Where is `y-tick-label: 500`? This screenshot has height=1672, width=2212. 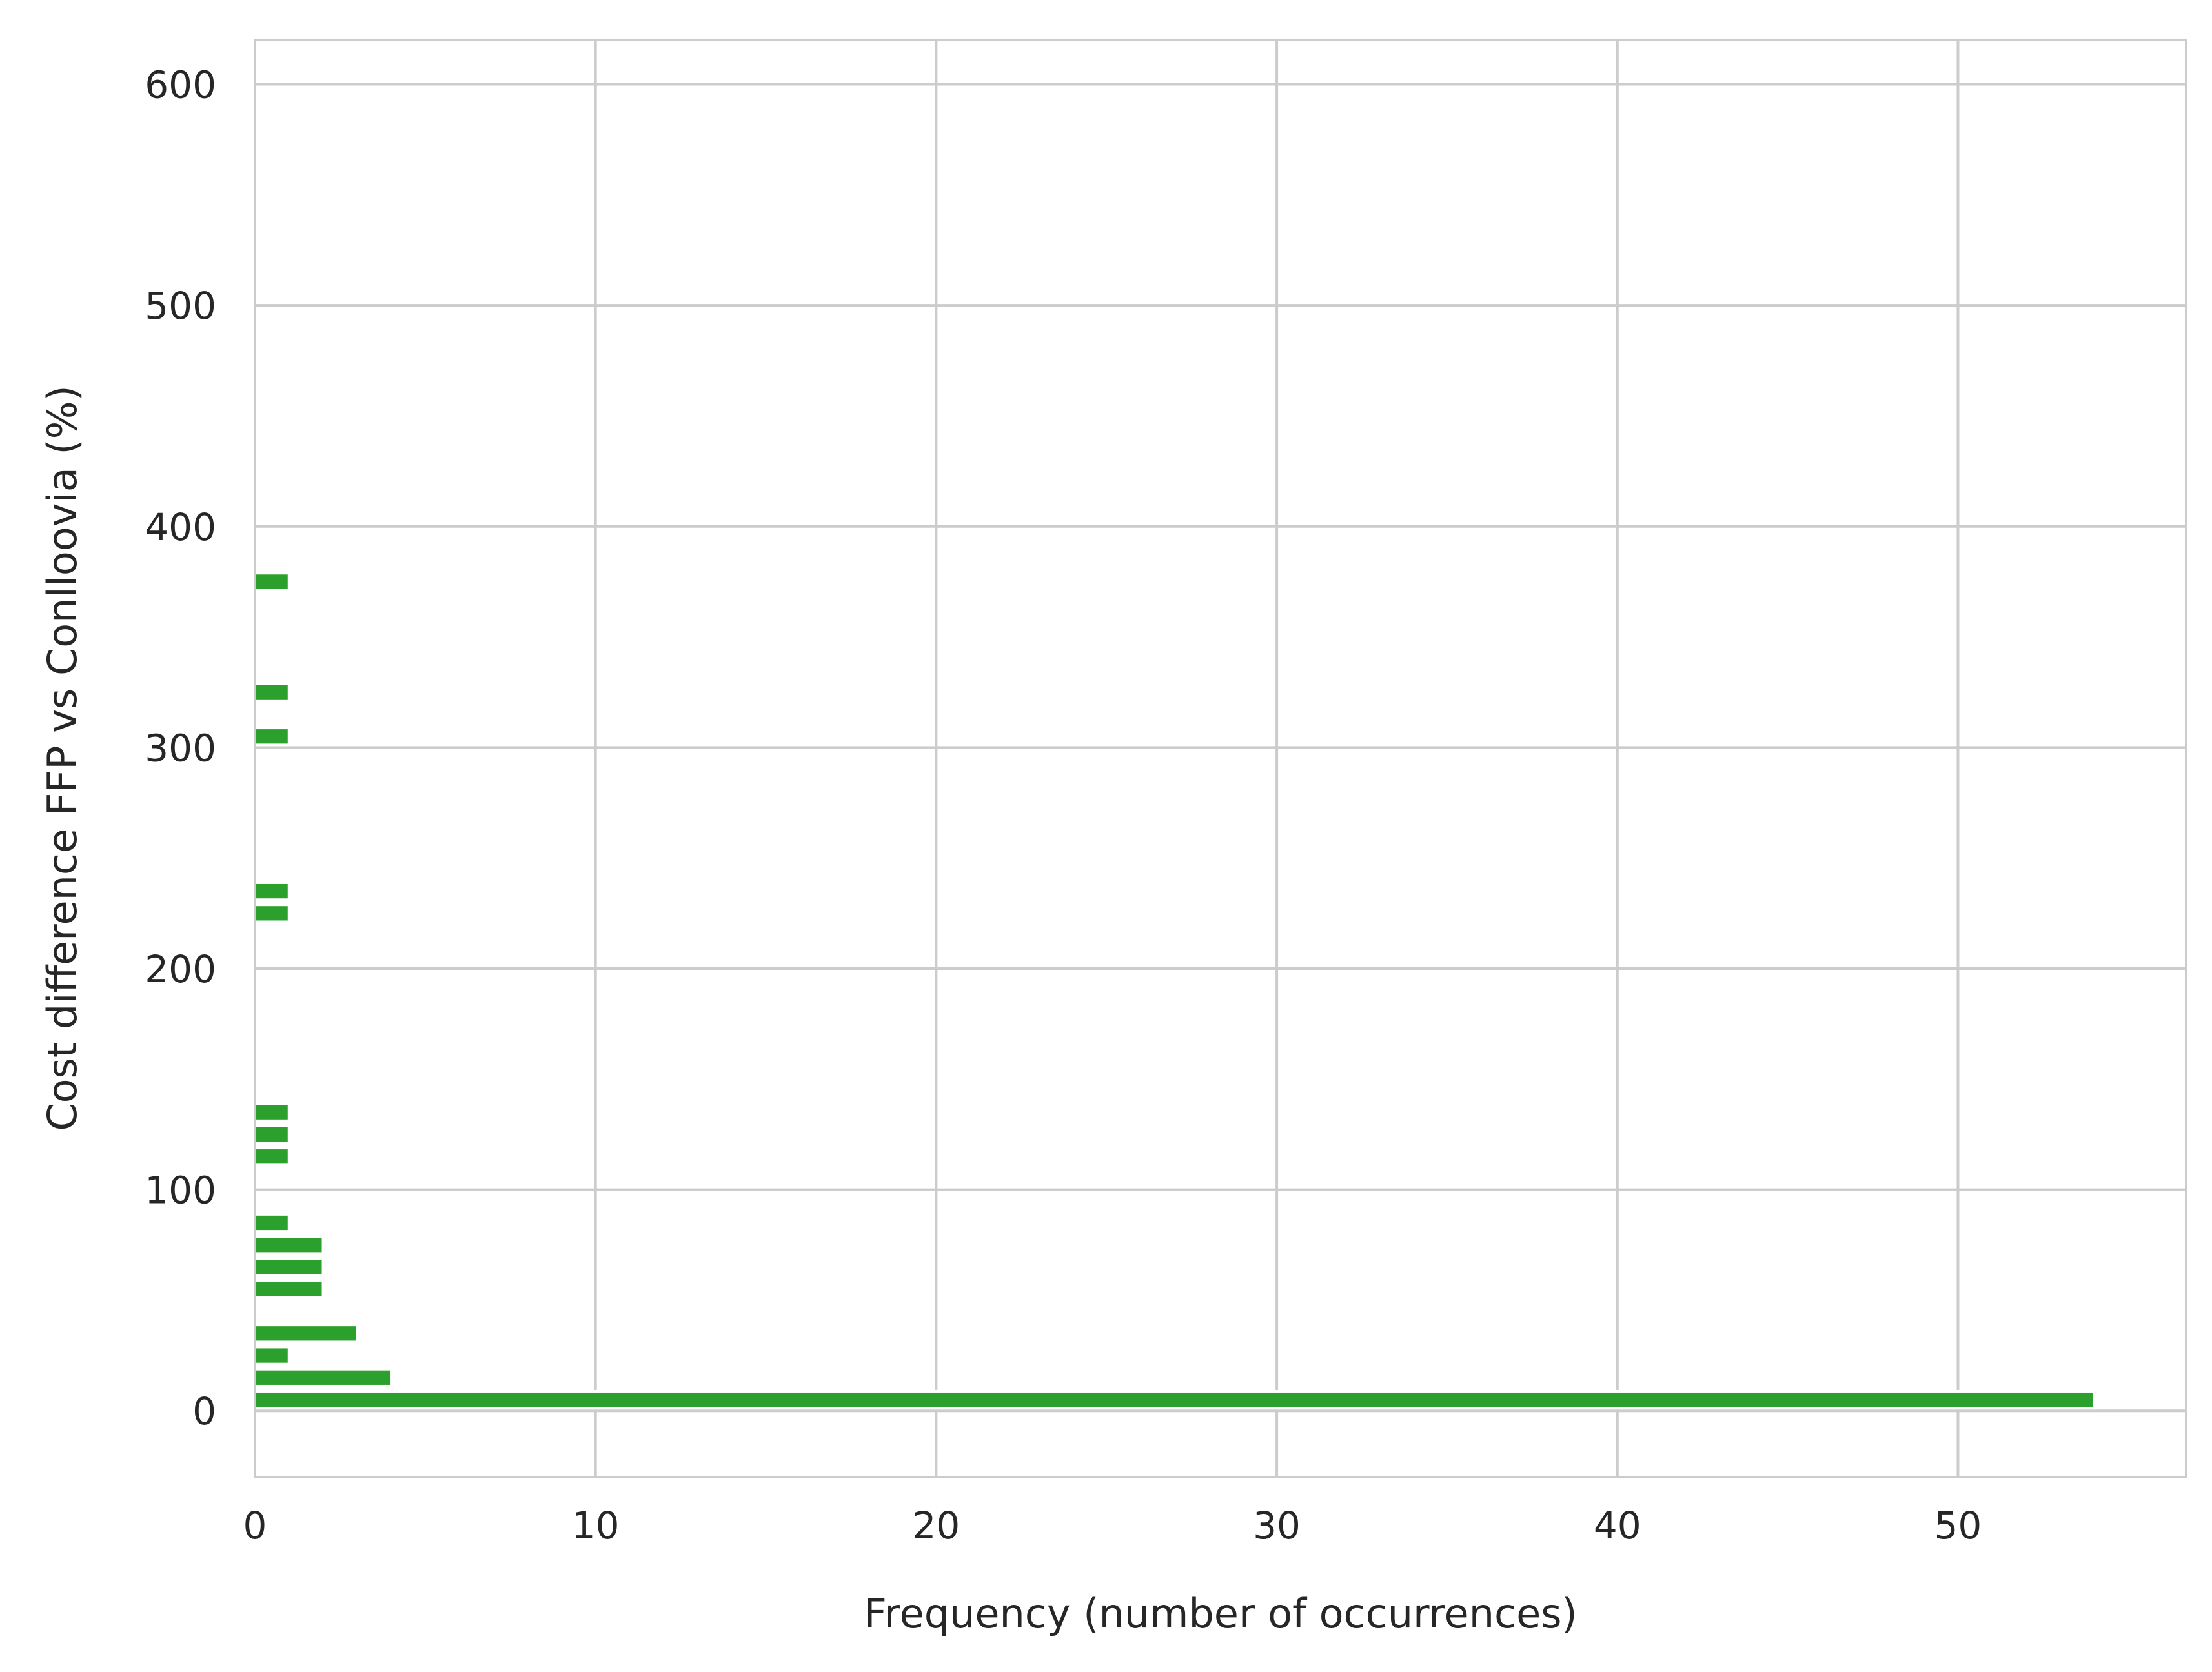 y-tick-label: 500 is located at coordinates (181, 306).